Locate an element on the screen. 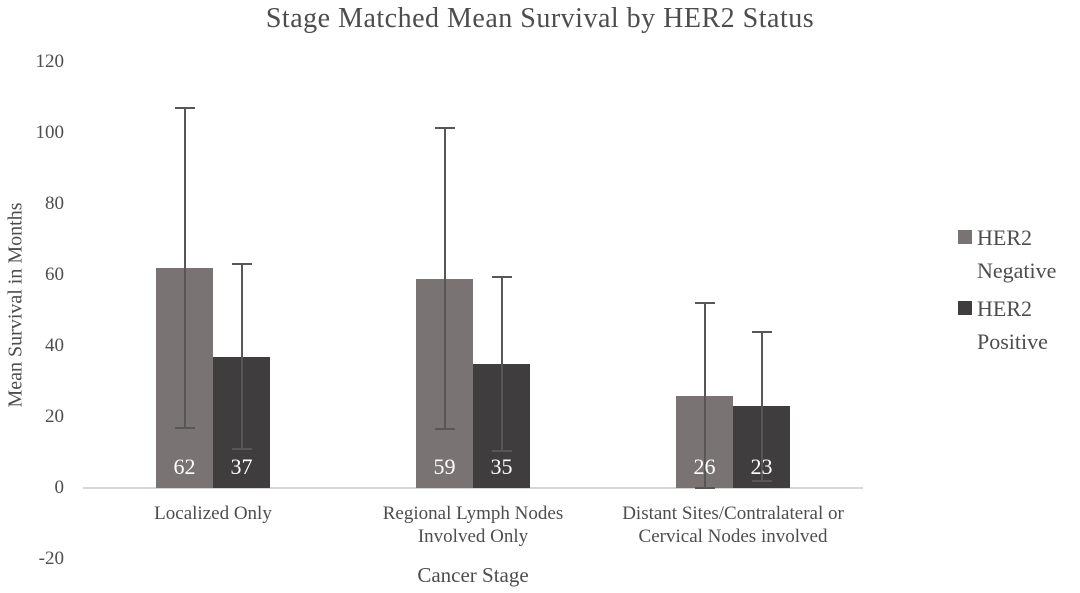 The image size is (1080, 593). legend-item: HER2 Positive is located at coordinates (1007, 325).